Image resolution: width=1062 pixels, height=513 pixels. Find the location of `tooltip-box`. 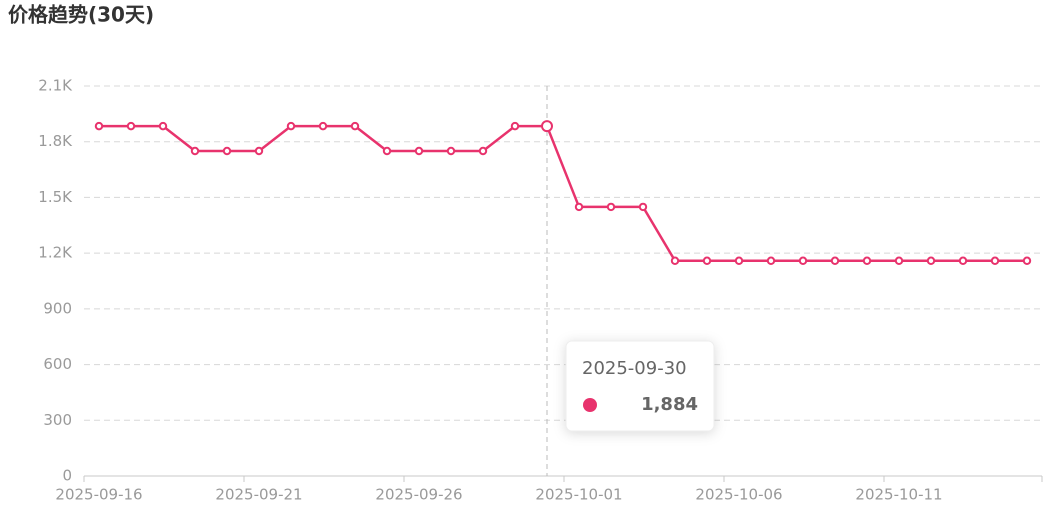

tooltip-box is located at coordinates (640, 386).